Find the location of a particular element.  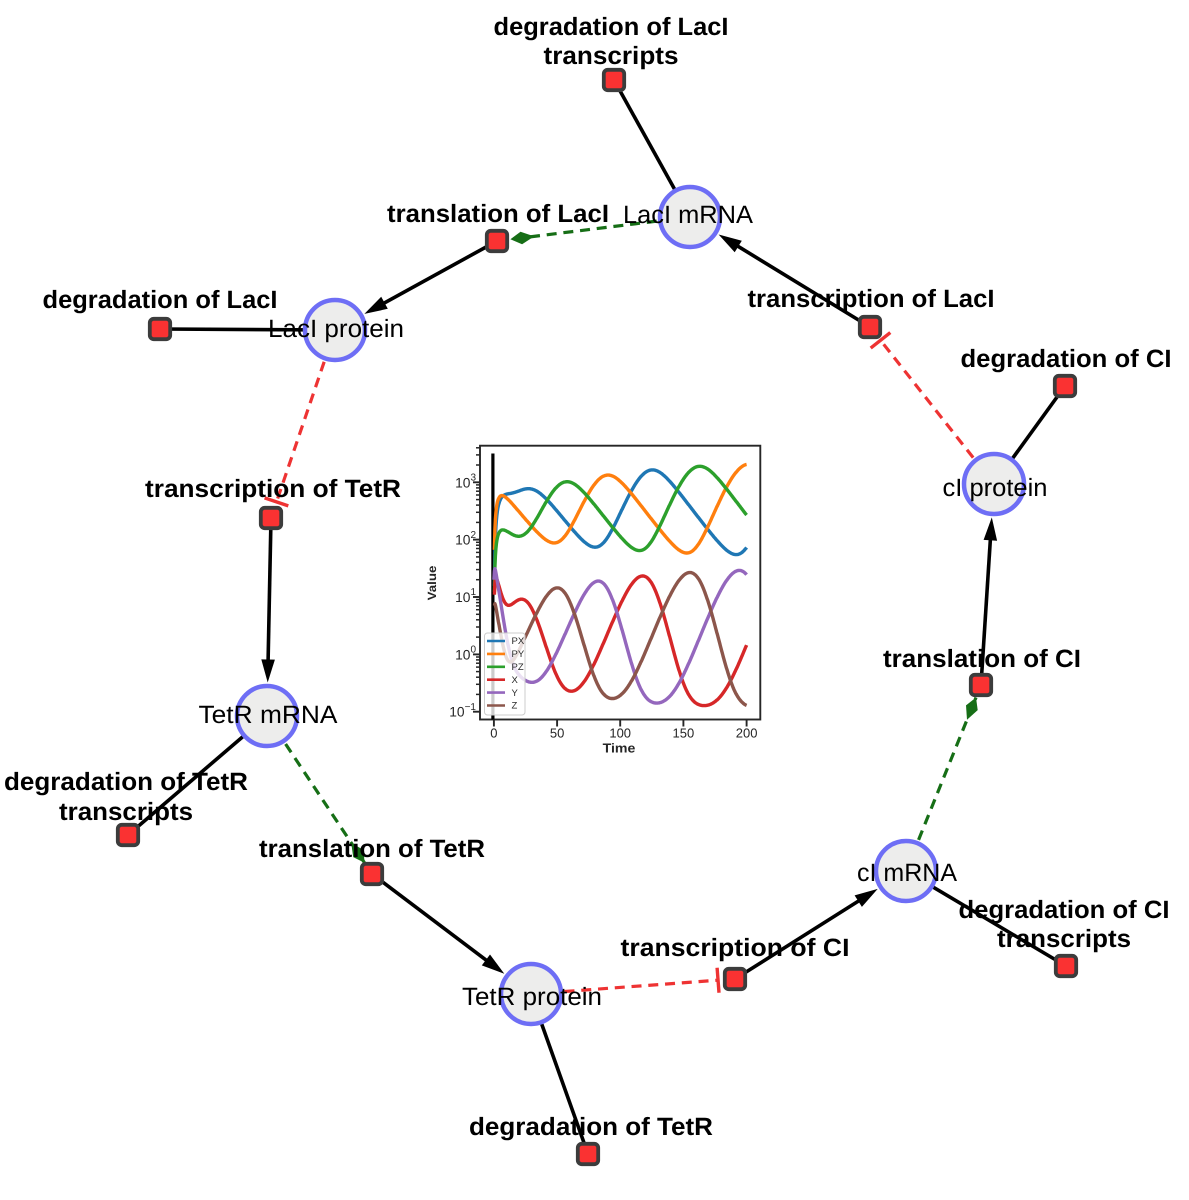

svg-text: TetR mRNA is located at coordinates (268, 715).